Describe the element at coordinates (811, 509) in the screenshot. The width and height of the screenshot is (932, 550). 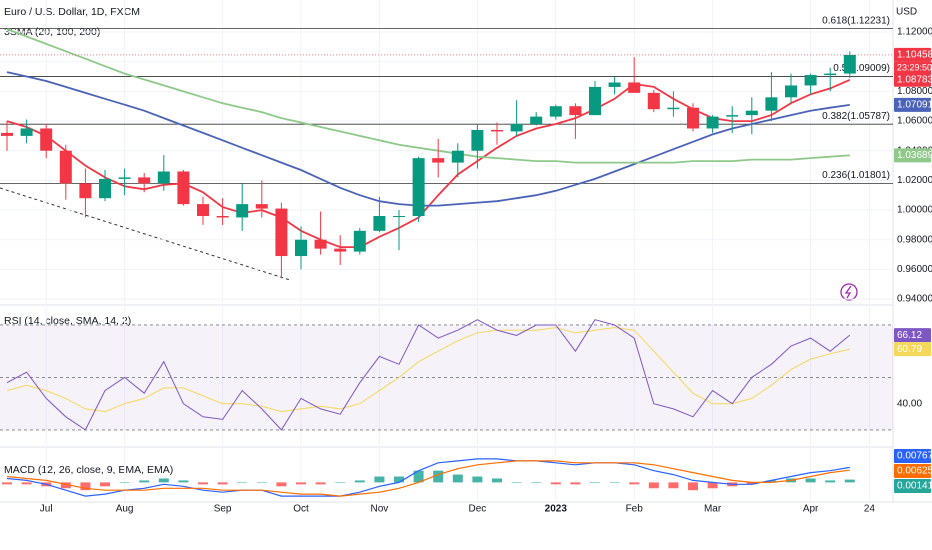
I see `x-tick-label: Apr` at that location.